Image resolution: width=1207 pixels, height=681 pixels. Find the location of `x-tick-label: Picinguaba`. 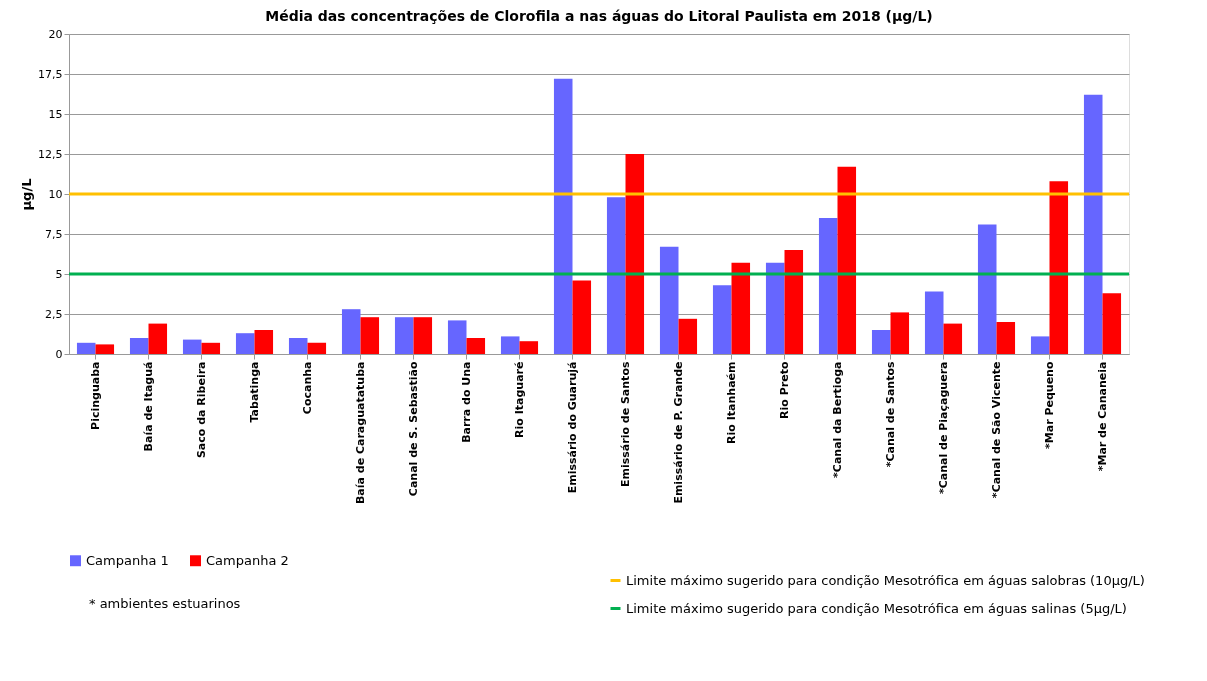

x-tick-label: Picinguaba is located at coordinates (95, 395).